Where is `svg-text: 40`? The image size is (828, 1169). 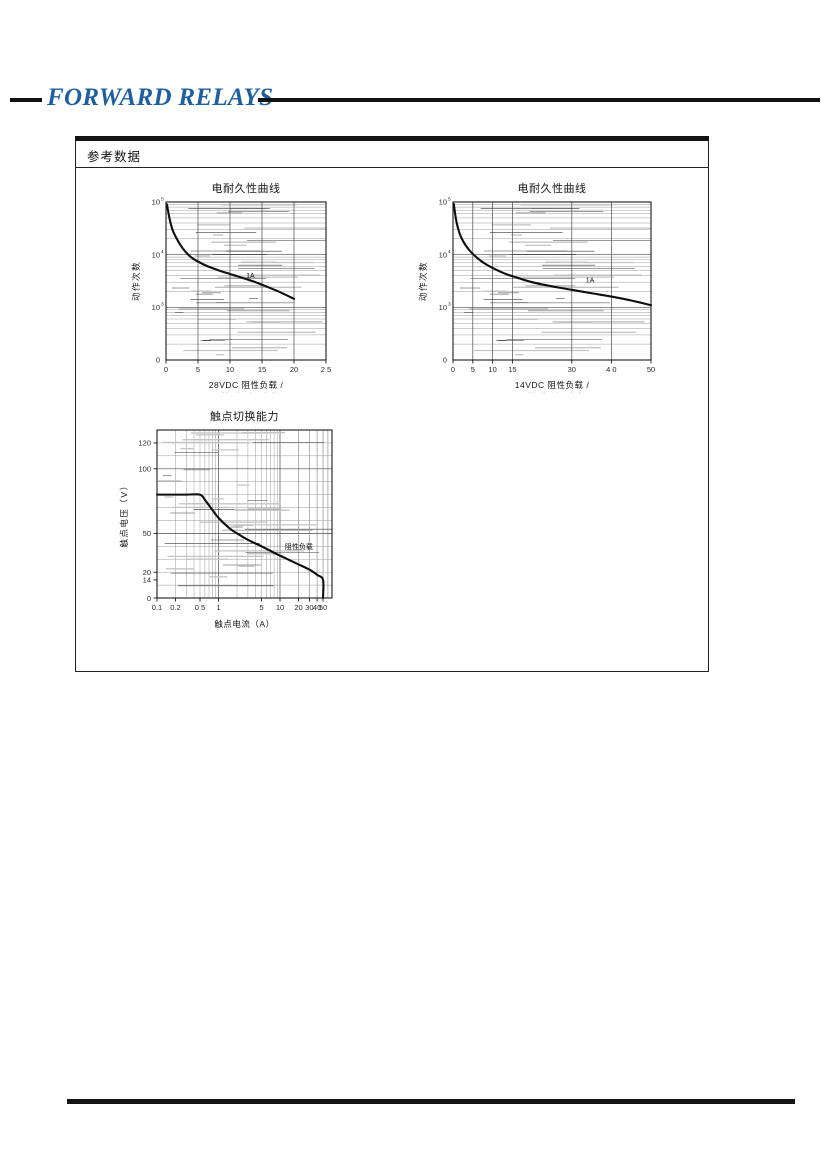
svg-text: 40 is located at coordinates (317, 607).